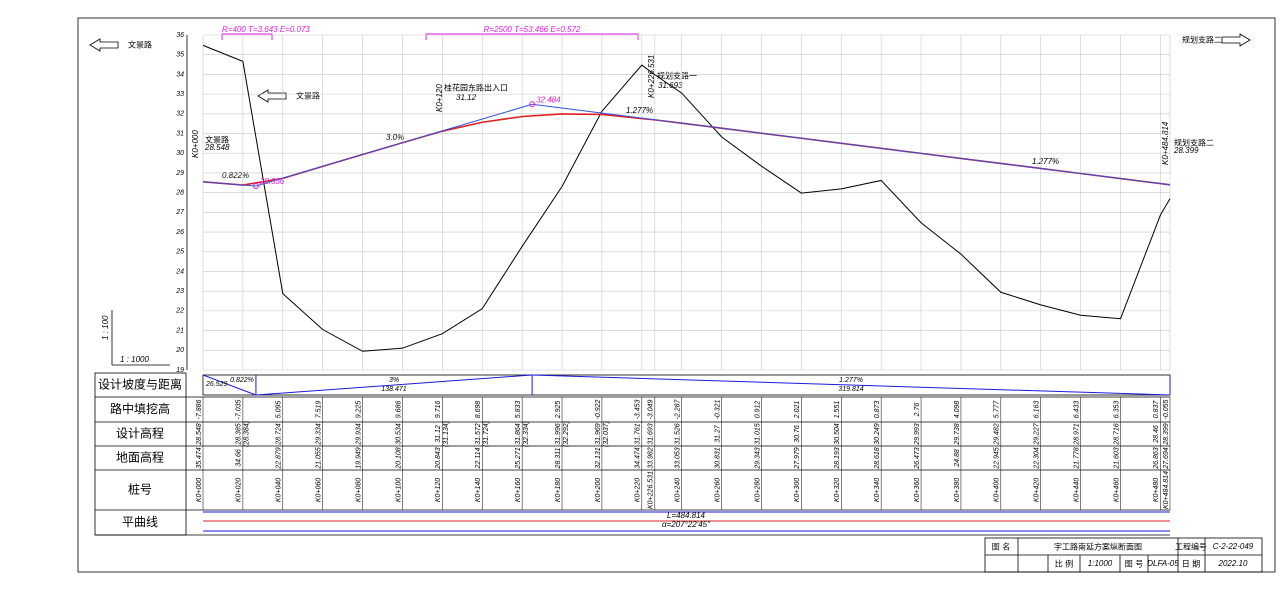  I want to click on design-elevation: 30.534, so click(398, 434).